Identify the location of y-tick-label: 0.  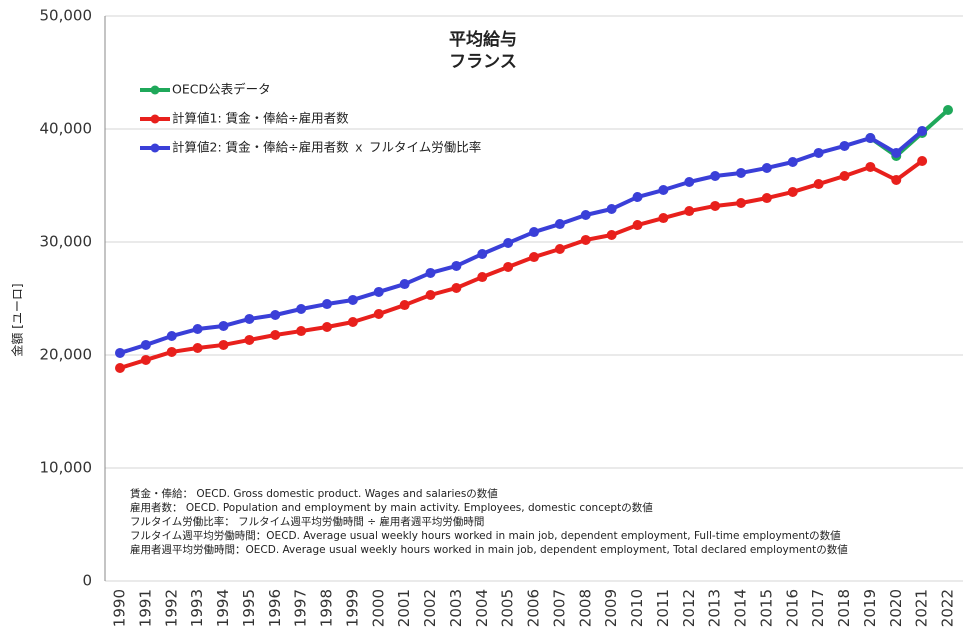
(87, 581).